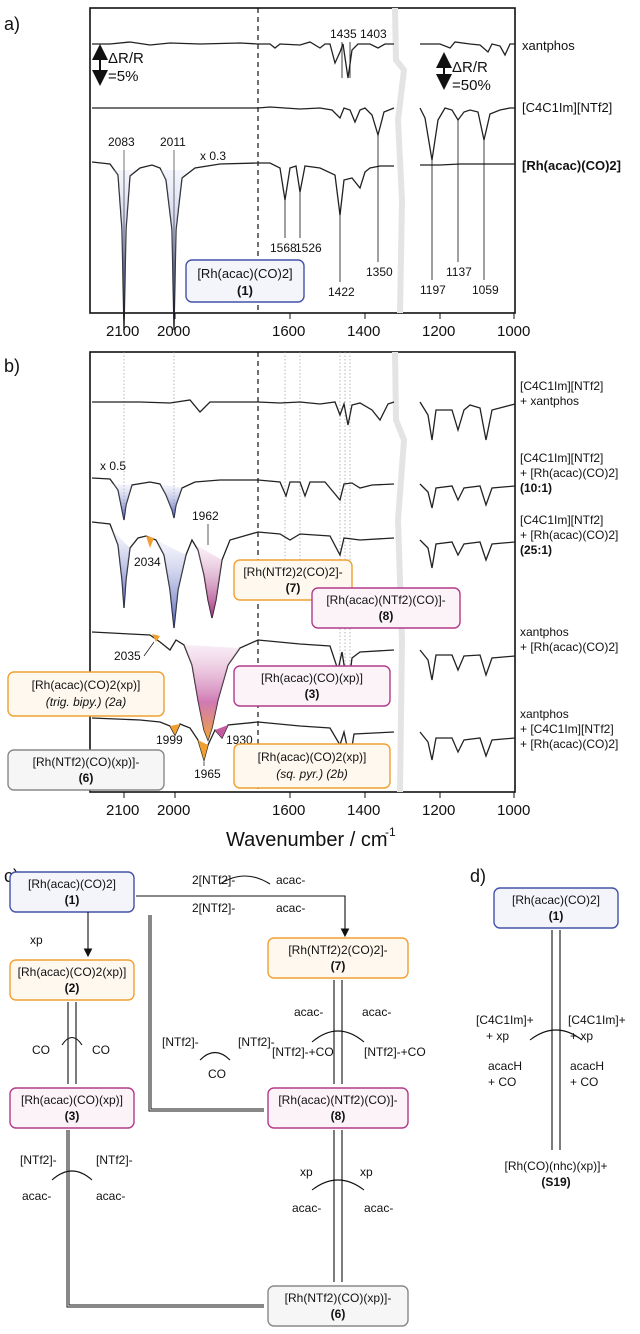  What do you see at coordinates (312, 774) in the screenshot?
I see `svg-text: (sq. pyr.) (2b)` at bounding box center [312, 774].